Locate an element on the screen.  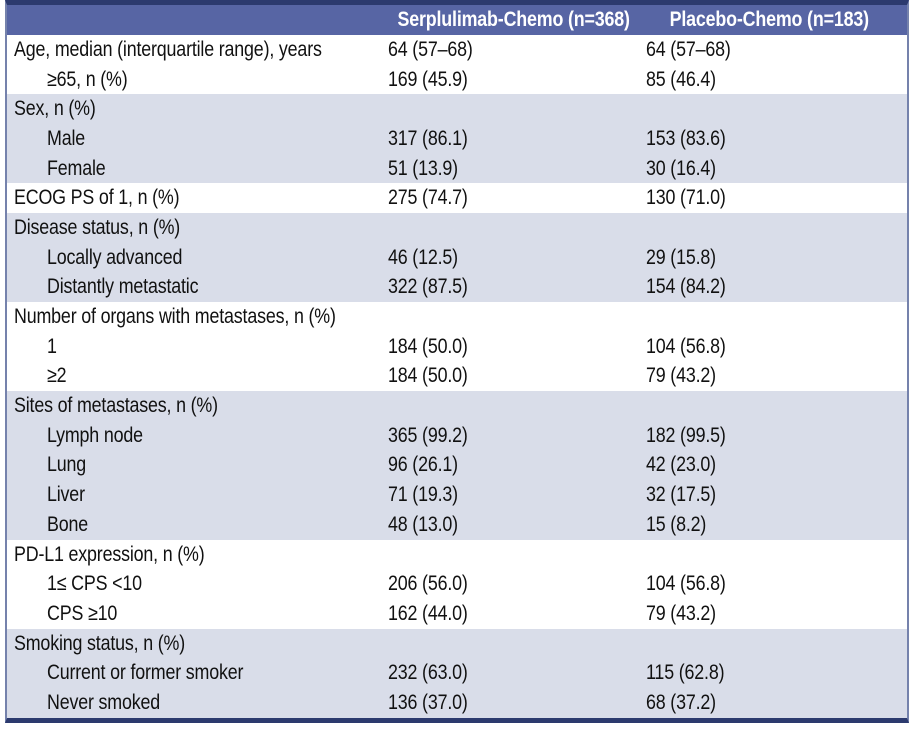
serplulimab-value: 162 (44.0) is located at coordinates (504, 614).